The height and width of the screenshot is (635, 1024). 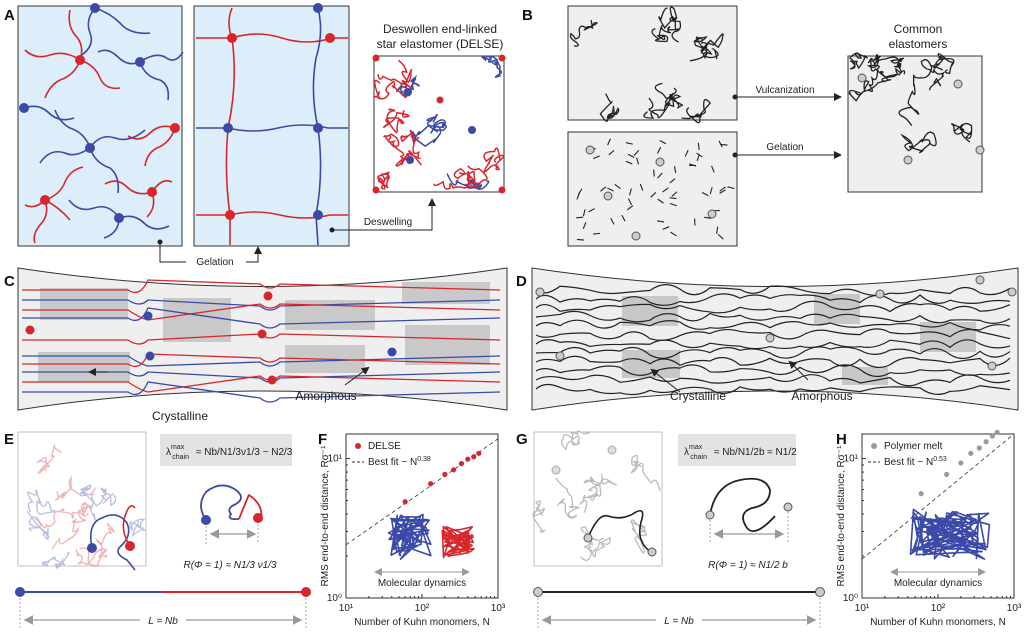 I want to click on formula-box-e, so click(x=226, y=450).